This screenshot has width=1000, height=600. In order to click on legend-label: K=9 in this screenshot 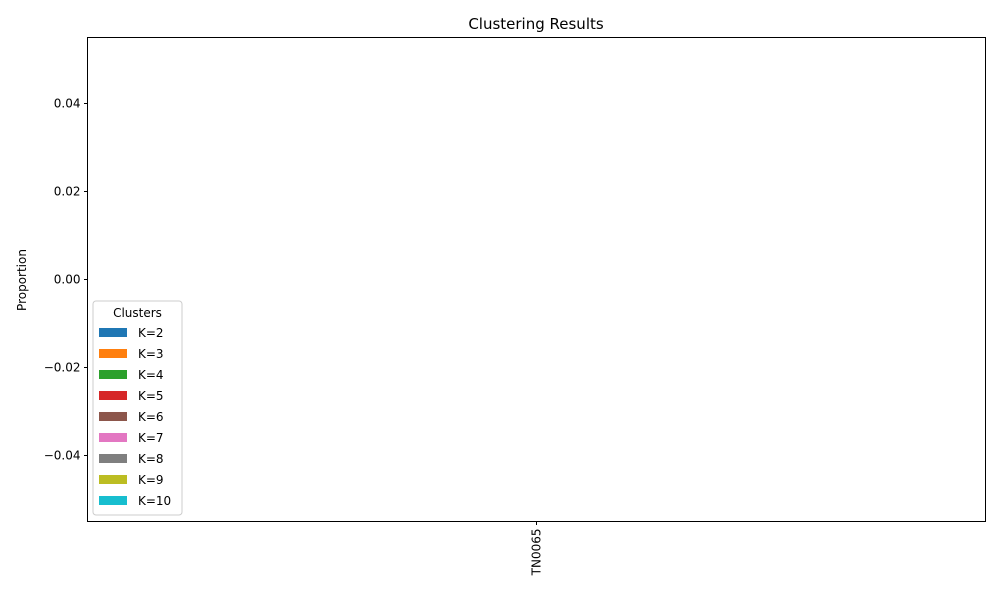, I will do `click(151, 480)`.